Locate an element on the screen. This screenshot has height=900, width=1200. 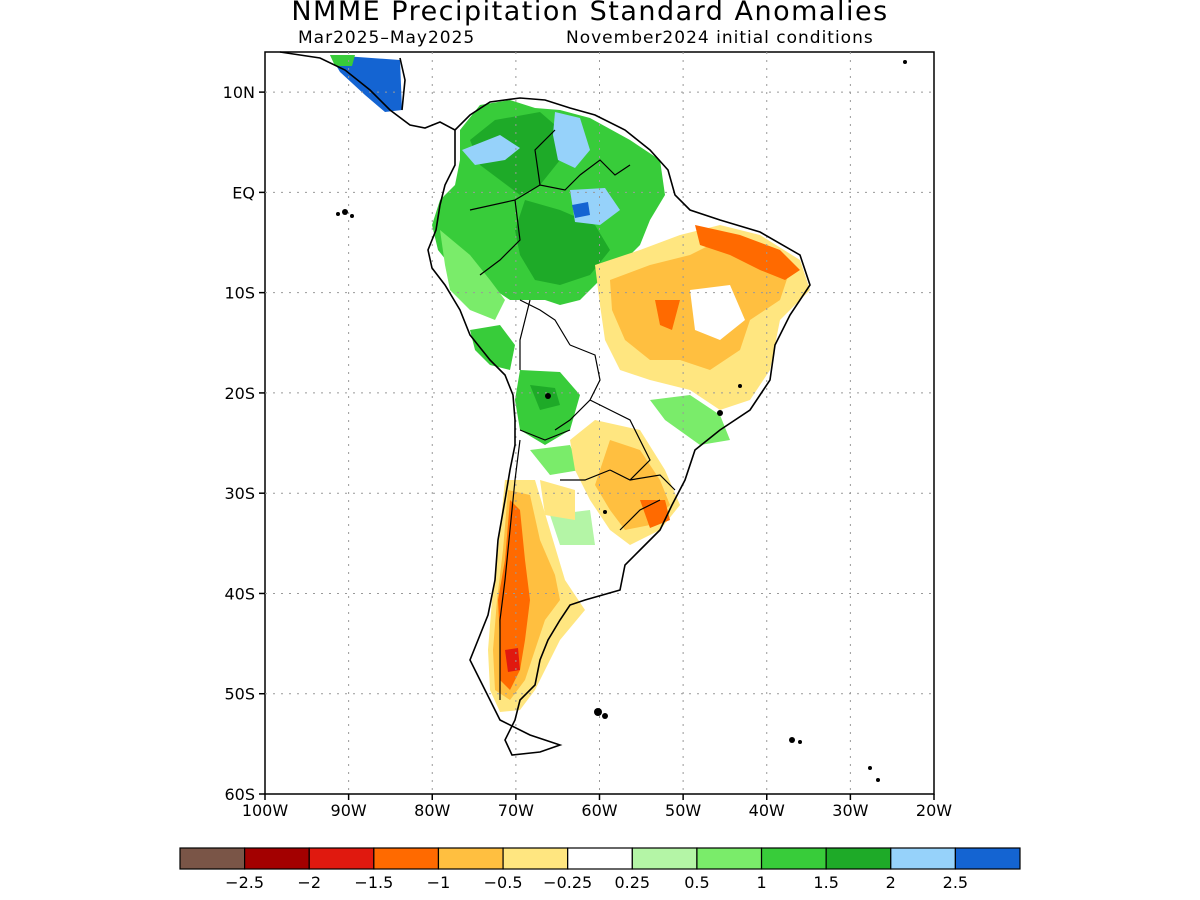
lat-tick-label: 50S is located at coordinates (239, 694).